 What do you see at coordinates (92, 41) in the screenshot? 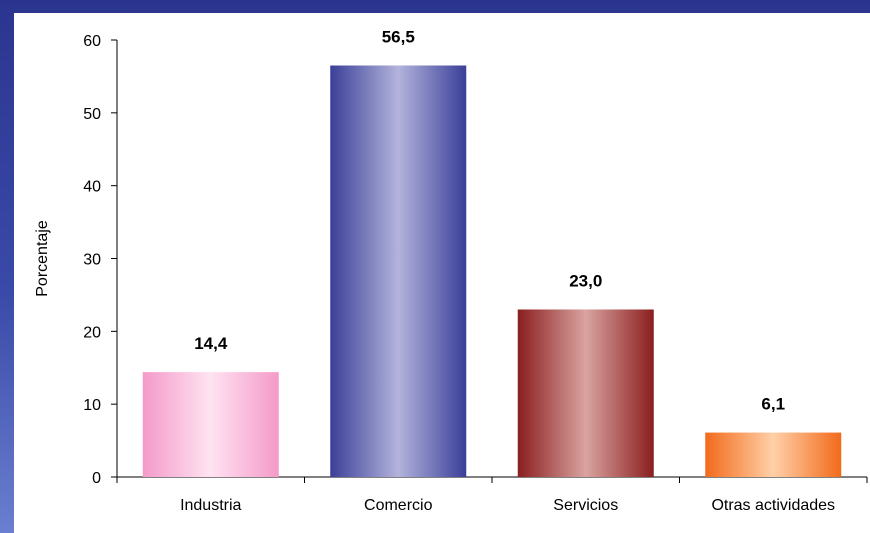
I see `y-tick-label: 60` at bounding box center [92, 41].